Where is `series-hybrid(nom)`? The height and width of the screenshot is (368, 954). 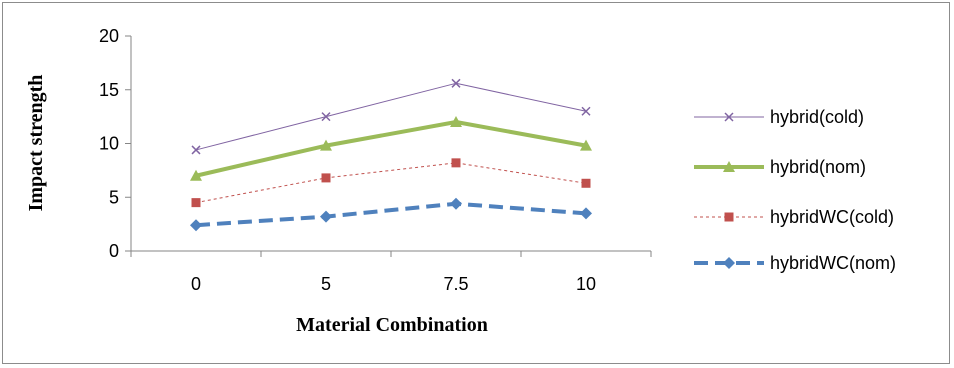
series-hybrid(nom) is located at coordinates (391, 148).